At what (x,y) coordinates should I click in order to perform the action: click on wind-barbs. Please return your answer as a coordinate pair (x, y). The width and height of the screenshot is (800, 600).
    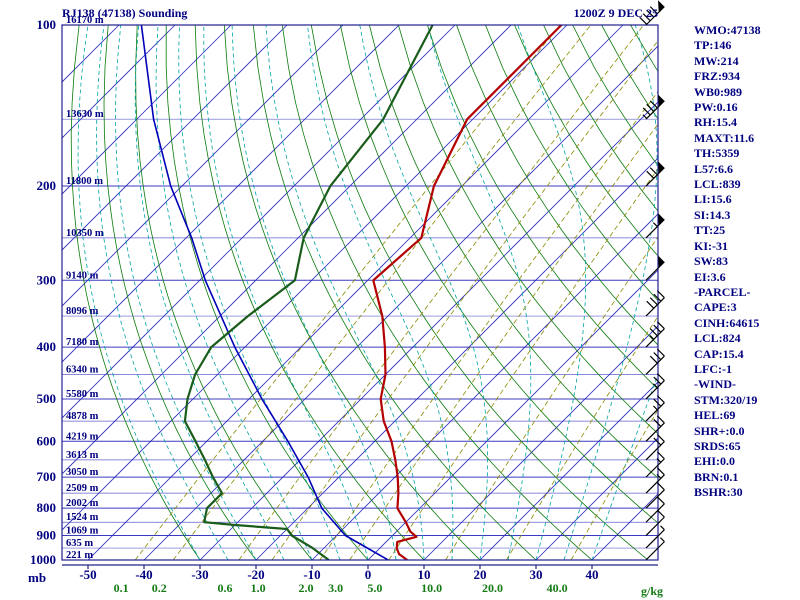
    Looking at the image, I should click on (652, 280).